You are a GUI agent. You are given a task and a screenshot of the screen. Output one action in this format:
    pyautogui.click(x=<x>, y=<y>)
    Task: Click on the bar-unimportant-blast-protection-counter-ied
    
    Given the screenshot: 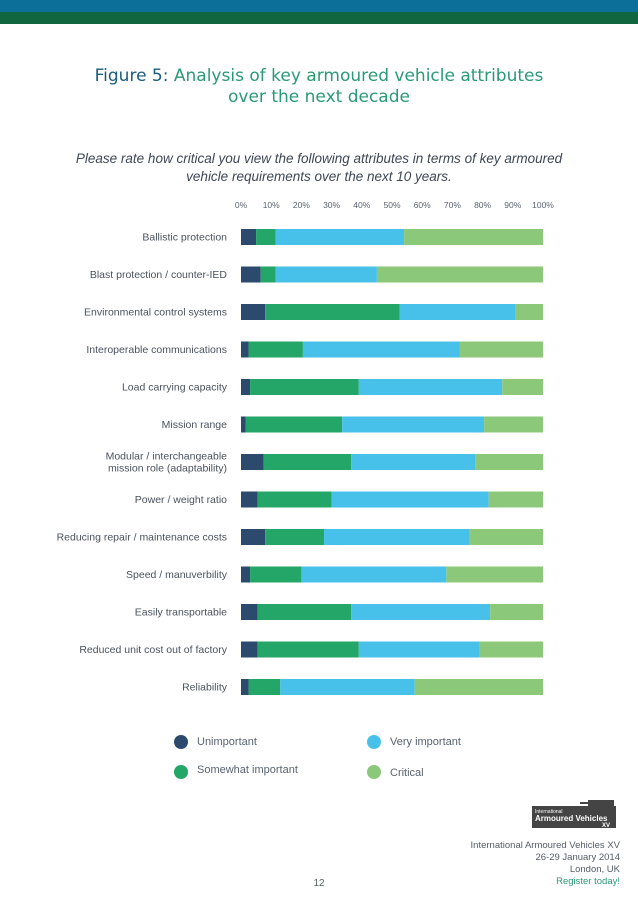 What is the action you would take?
    pyautogui.click(x=251, y=274)
    